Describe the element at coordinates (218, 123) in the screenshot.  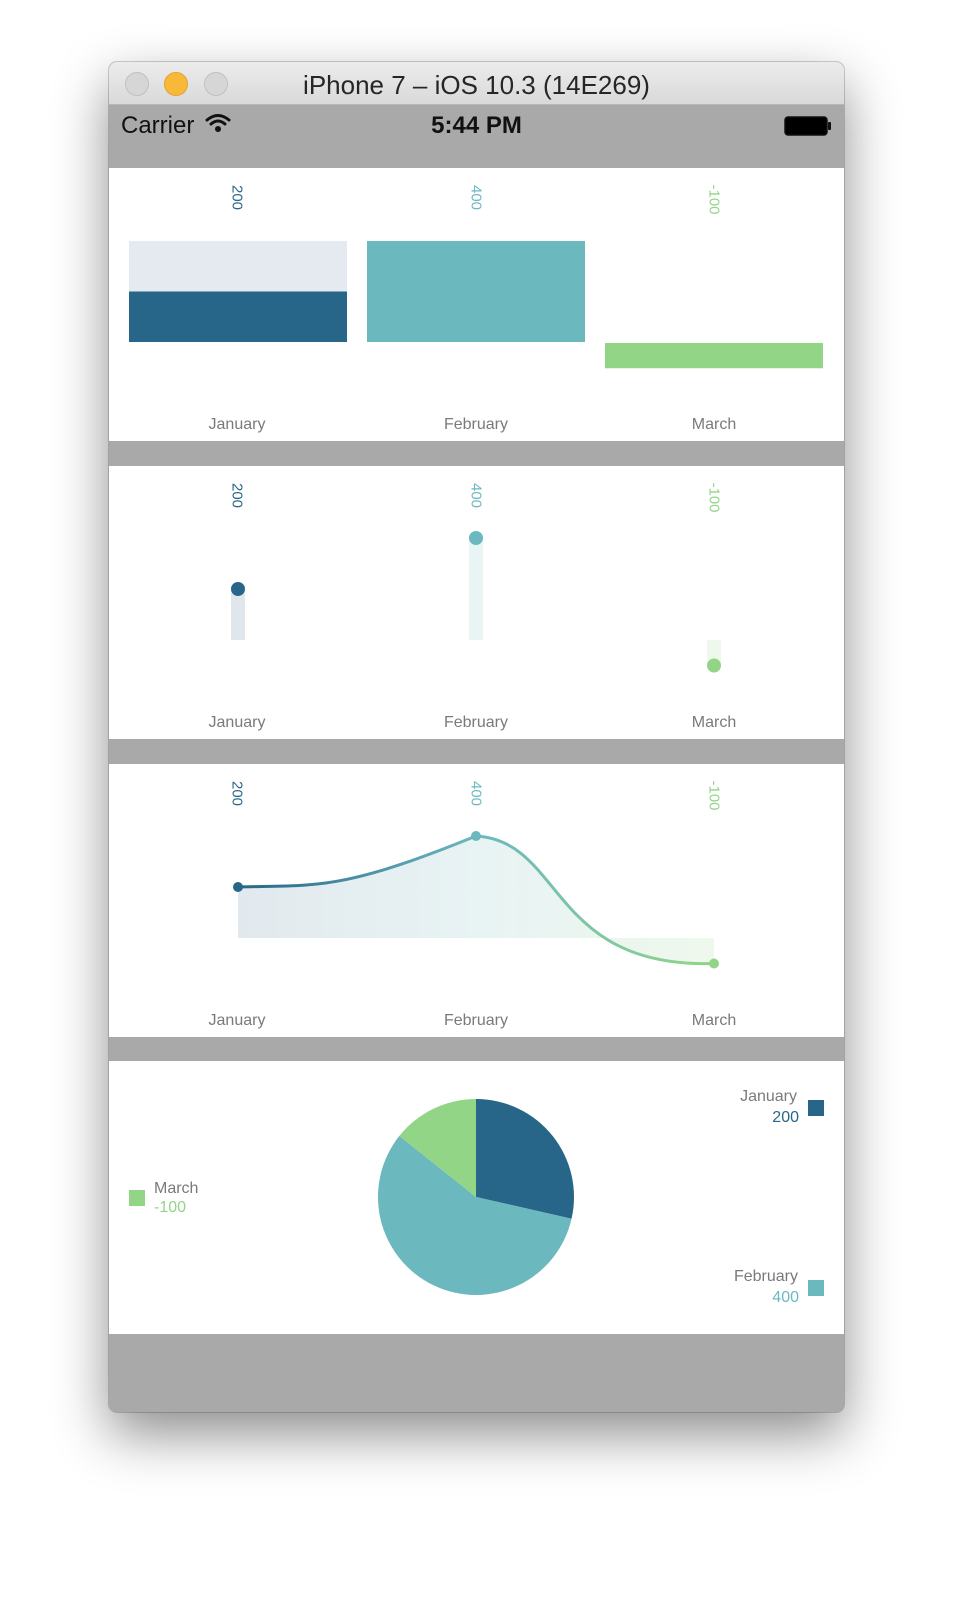
I see `wifi-icon` at that location.